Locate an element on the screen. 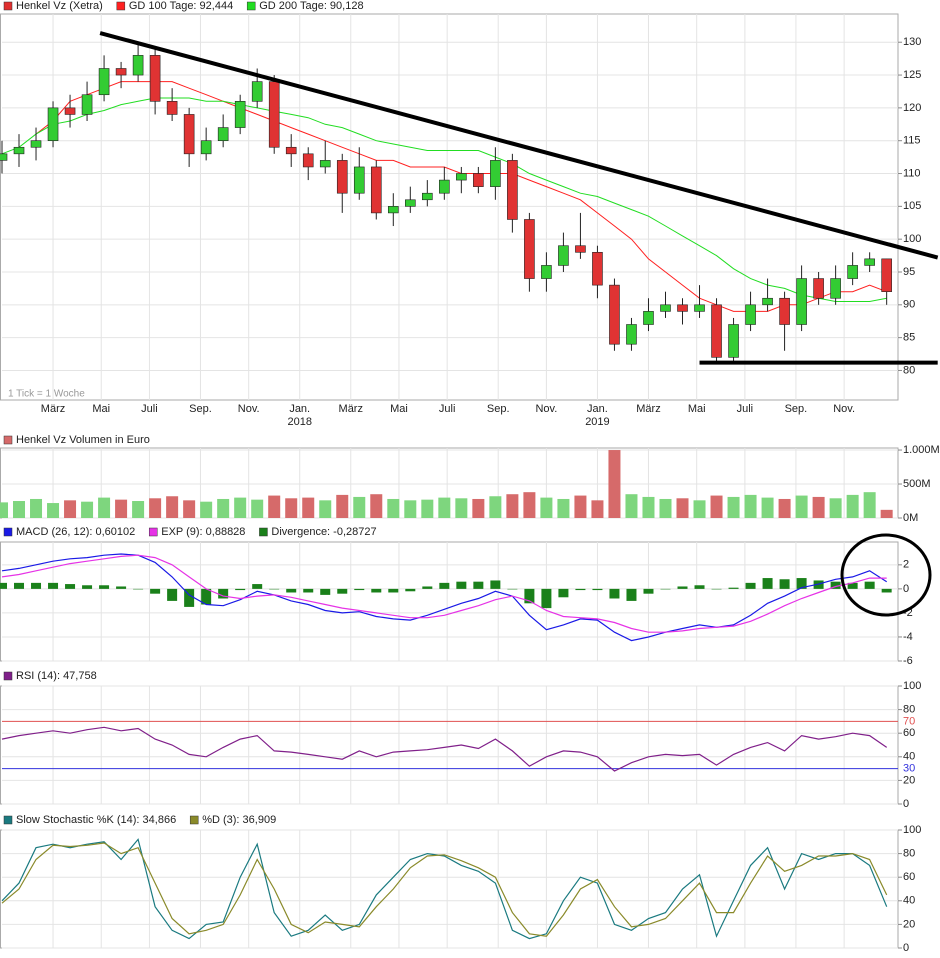 Image resolution: width=940 pixels, height=958 pixels. legend-label: GD 100 Tage: 92,444 is located at coordinates (181, 6).